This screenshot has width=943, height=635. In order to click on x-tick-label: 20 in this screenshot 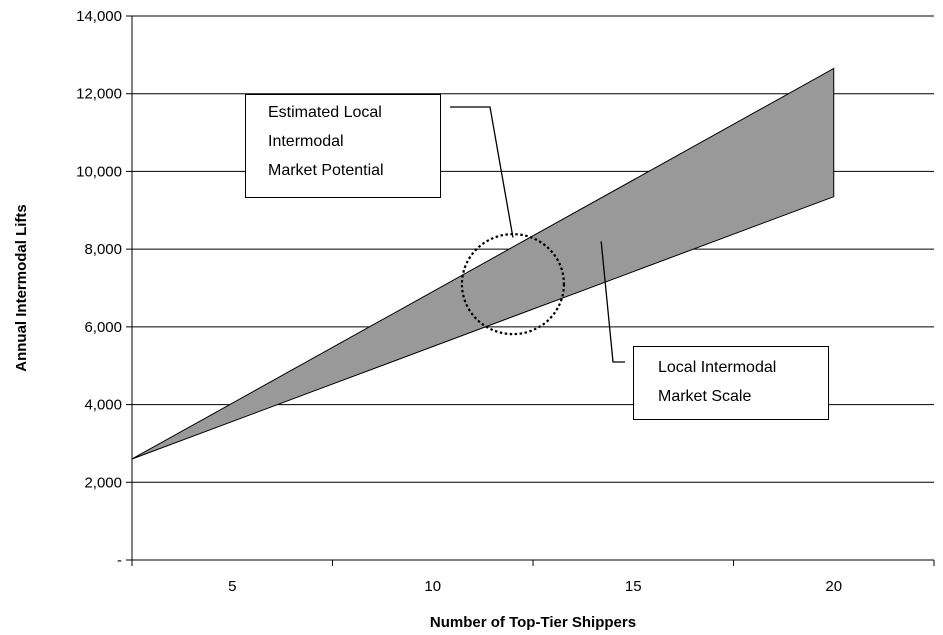, I will do `click(833, 586)`.